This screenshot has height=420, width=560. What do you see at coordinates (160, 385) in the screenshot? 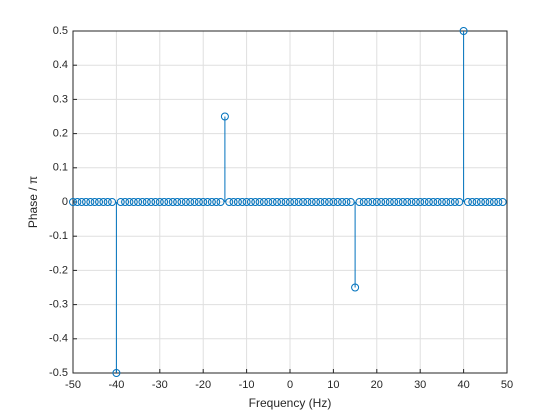
I see `x-tick-label: -30` at bounding box center [160, 385].